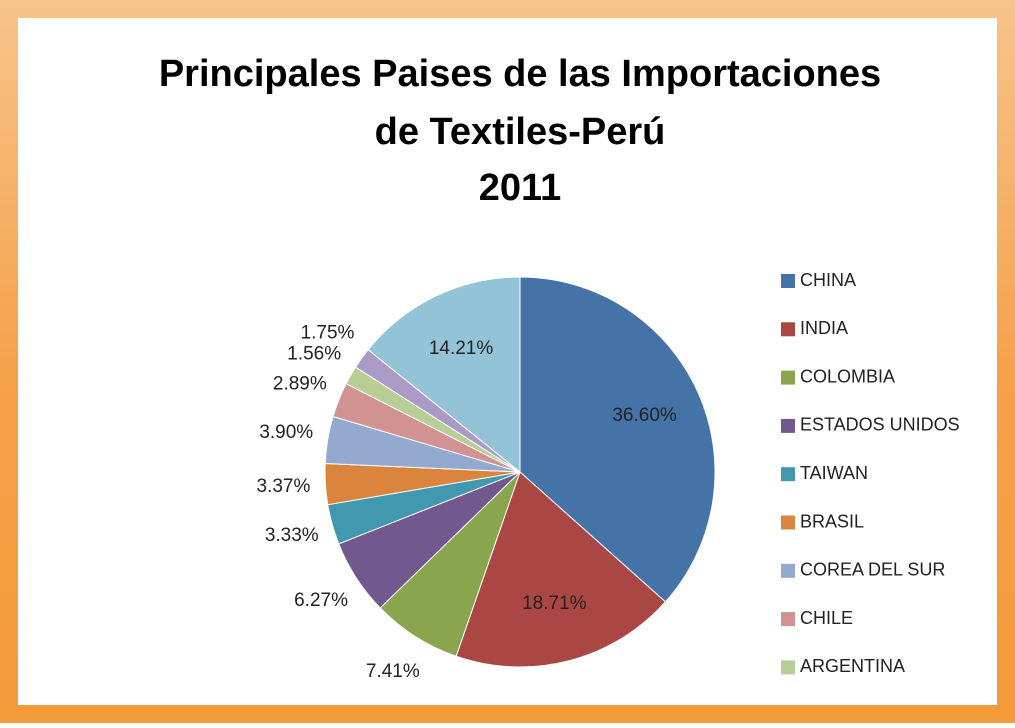 The image size is (1015, 728). Describe the element at coordinates (554, 603) in the screenshot. I see `data-label: 18.71%` at that location.